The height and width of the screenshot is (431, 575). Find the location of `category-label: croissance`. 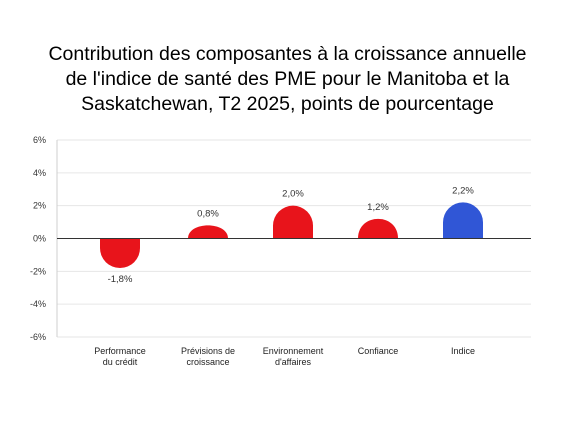

category-label: croissance is located at coordinates (207, 362).